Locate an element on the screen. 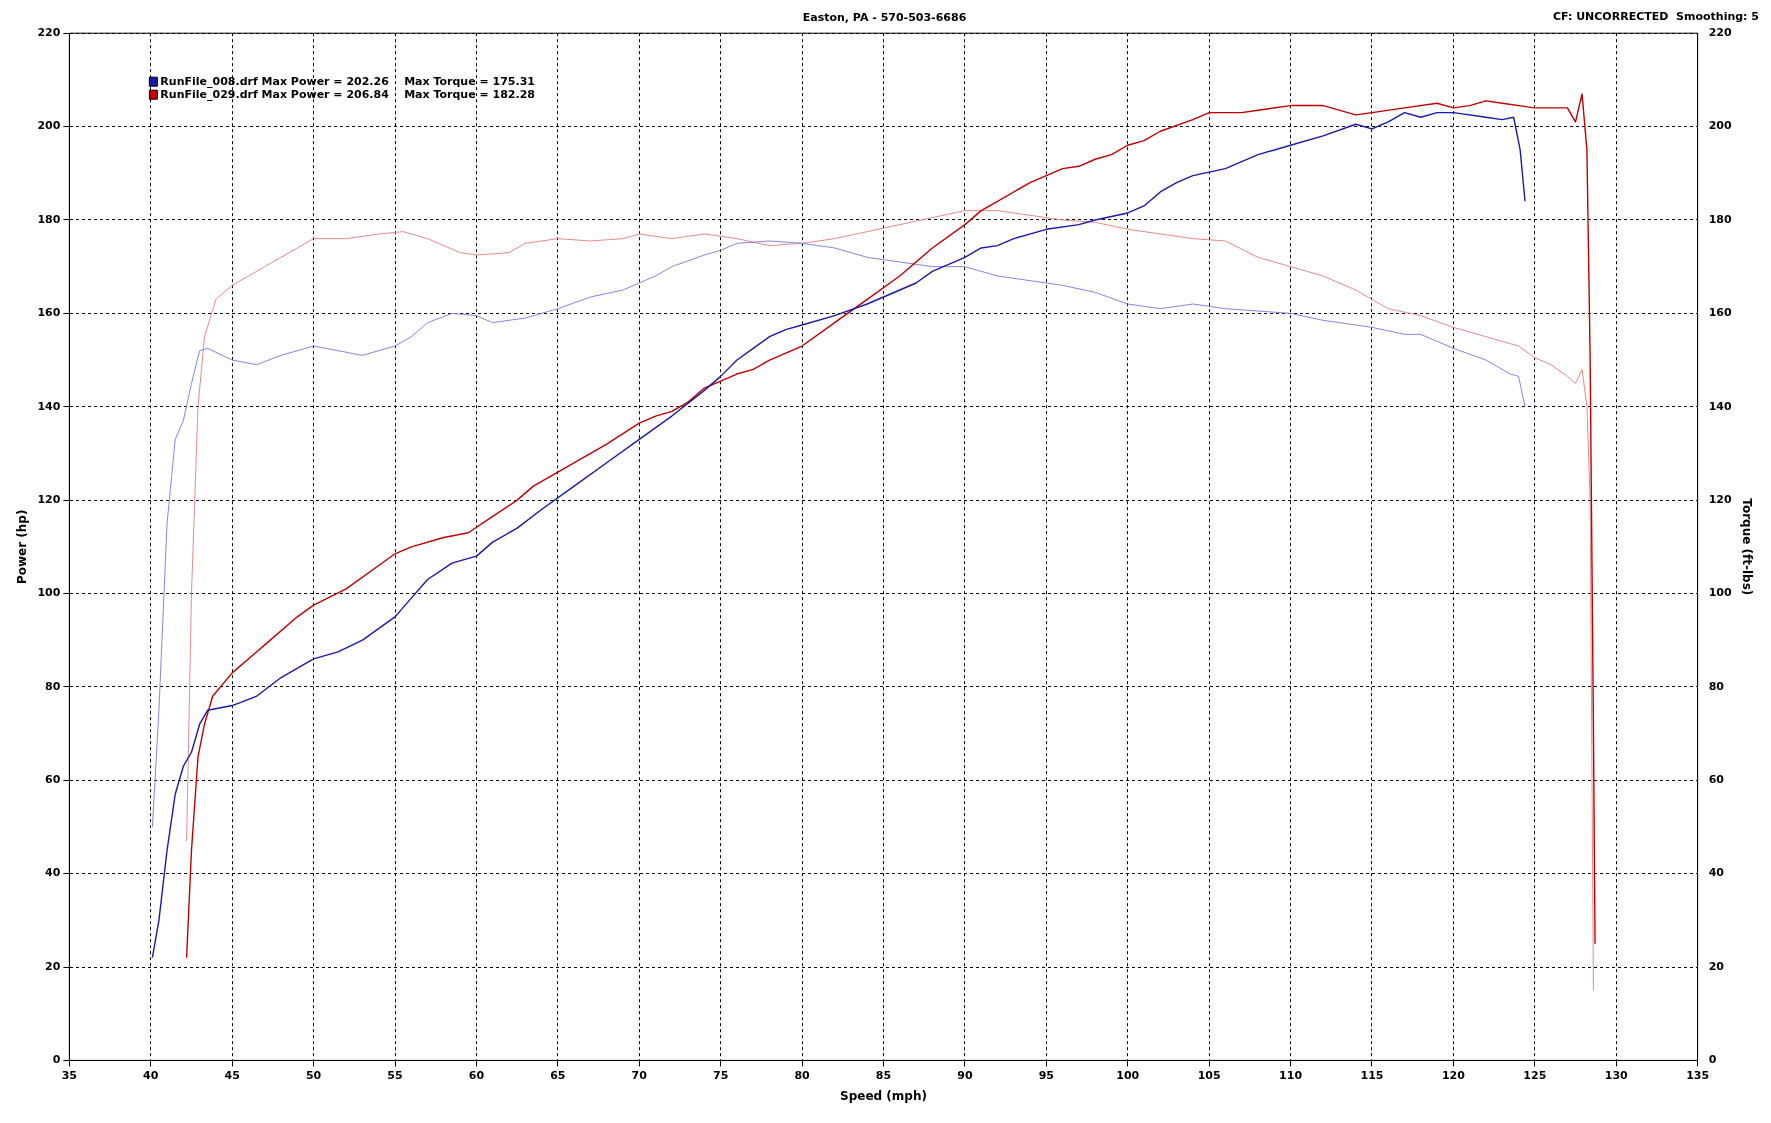 This screenshot has height=1123, width=1771. y-tick-label: 20 is located at coordinates (53, 966).